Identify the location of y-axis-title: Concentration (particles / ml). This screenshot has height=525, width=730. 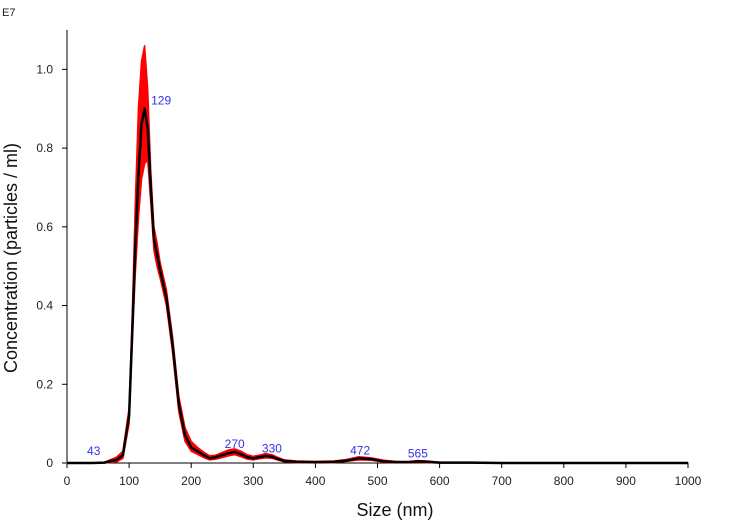
(11, 258).